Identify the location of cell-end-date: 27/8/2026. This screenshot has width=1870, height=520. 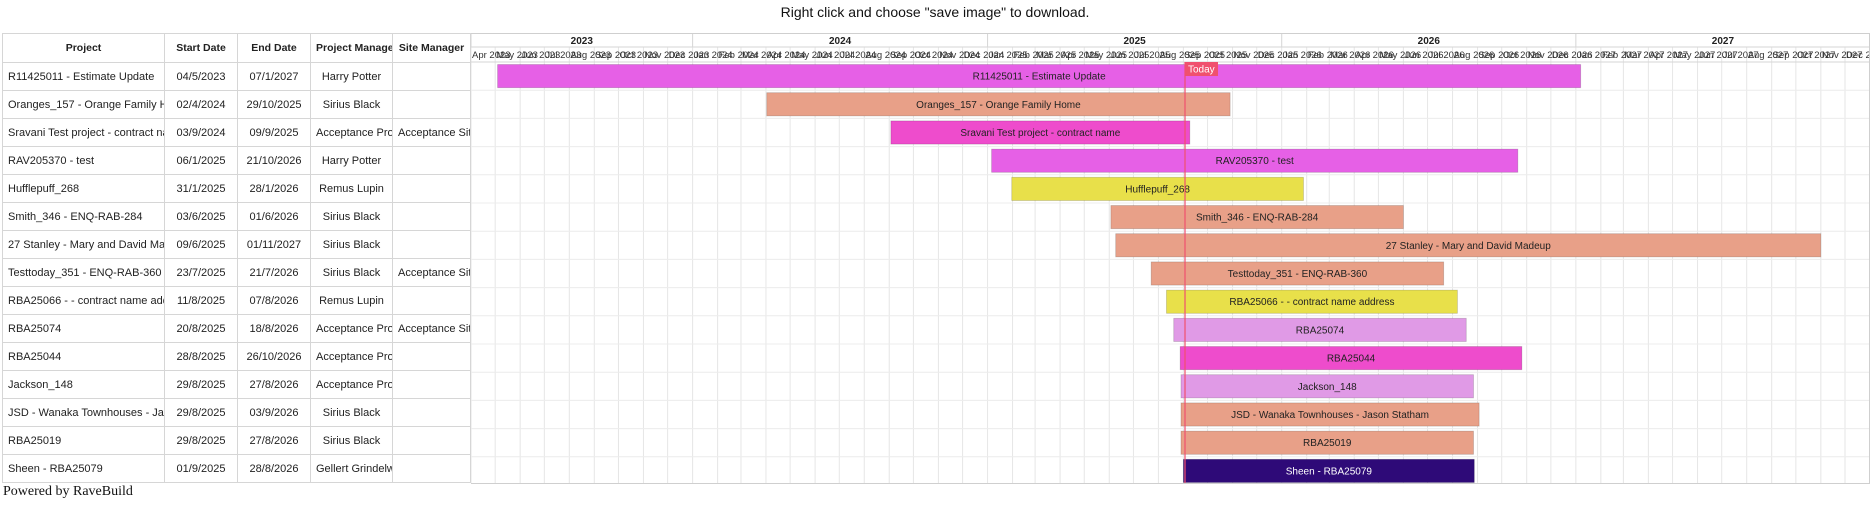
(274, 384).